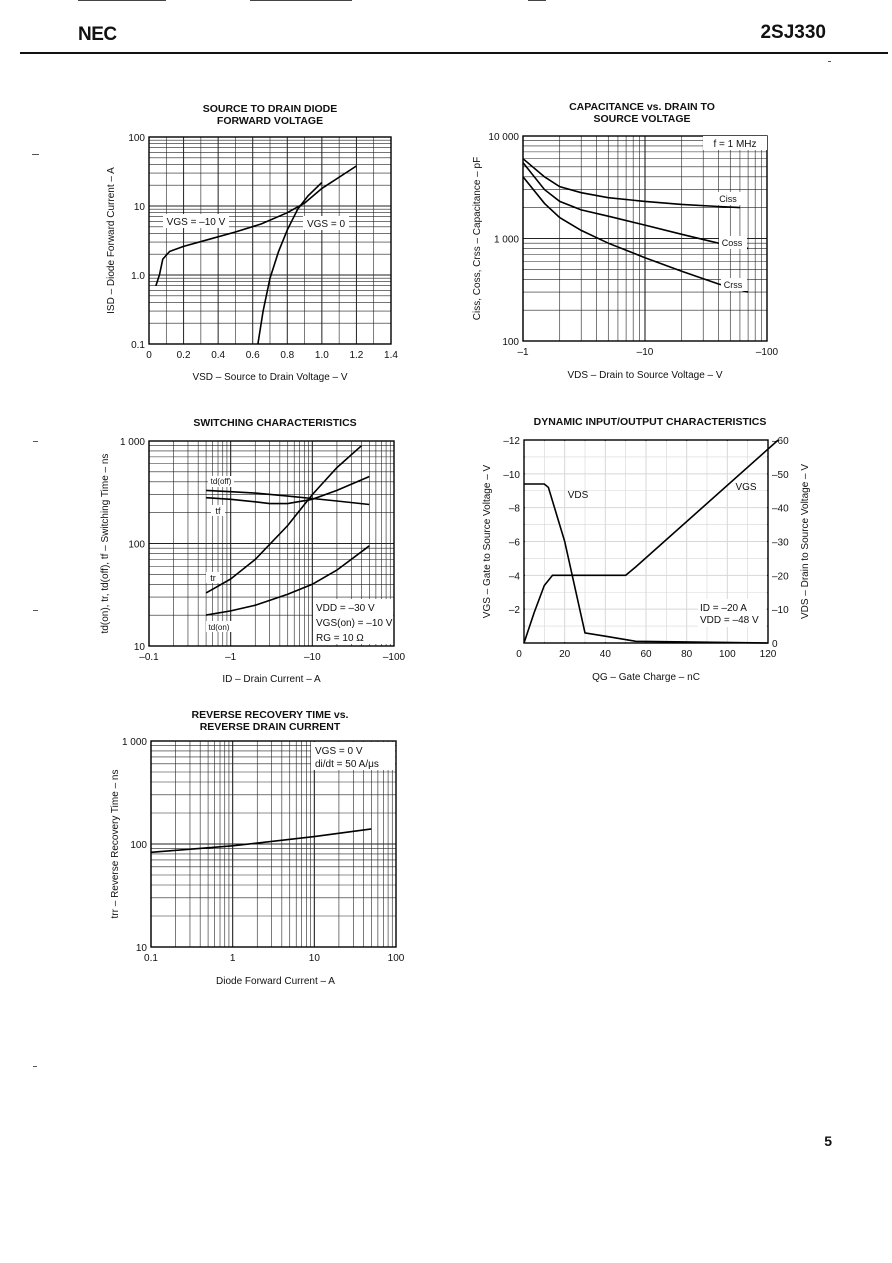  I want to click on annotation-tr: tr, so click(213, 578).